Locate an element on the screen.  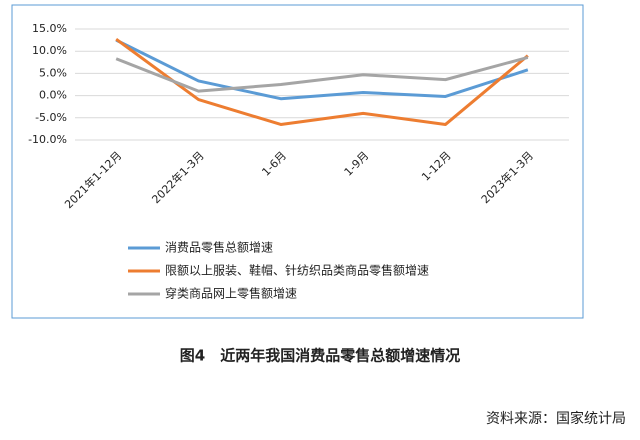
y-tick-label: -10.0% is located at coordinates (47, 139).